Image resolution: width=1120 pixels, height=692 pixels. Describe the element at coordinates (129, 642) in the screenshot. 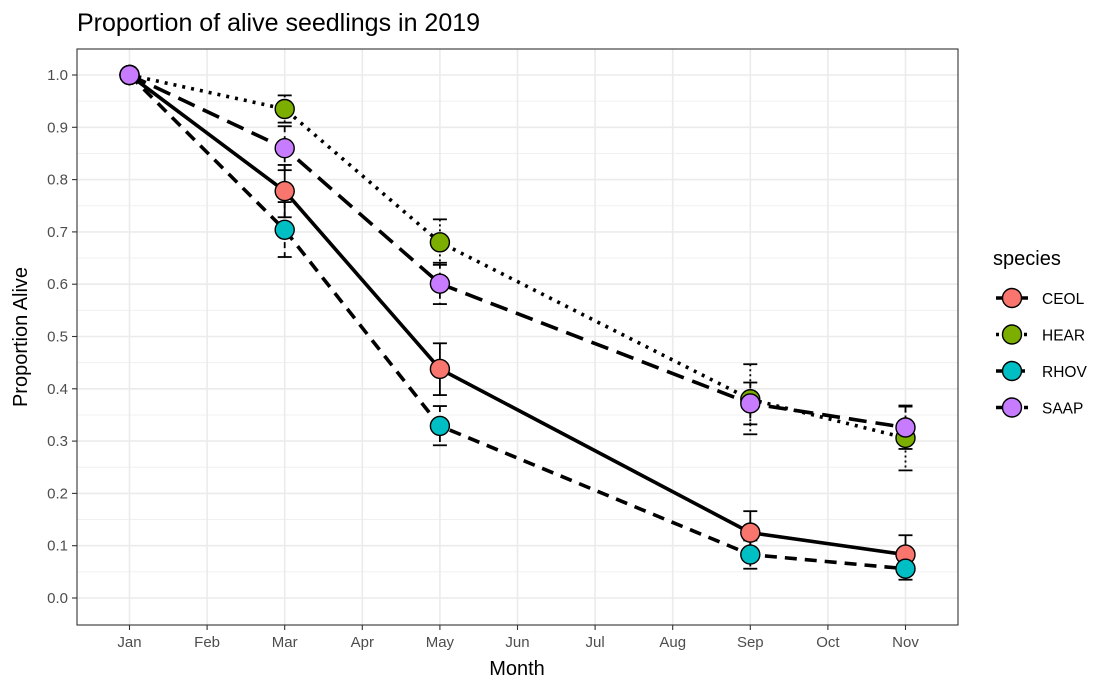

I see `x-tick-label: Jan` at that location.